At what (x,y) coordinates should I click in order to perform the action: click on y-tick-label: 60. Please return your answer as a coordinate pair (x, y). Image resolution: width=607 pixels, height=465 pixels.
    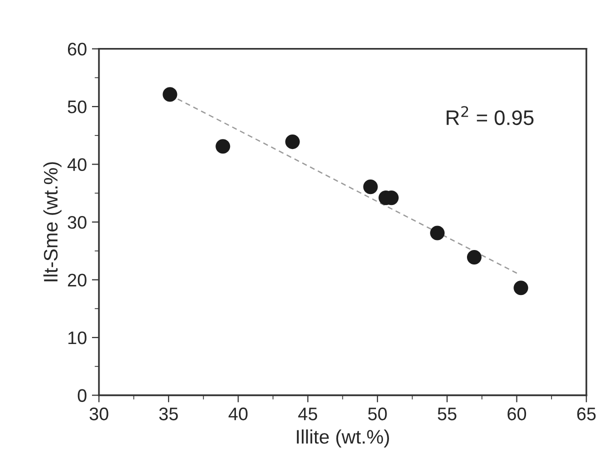
    Looking at the image, I should click on (77, 49).